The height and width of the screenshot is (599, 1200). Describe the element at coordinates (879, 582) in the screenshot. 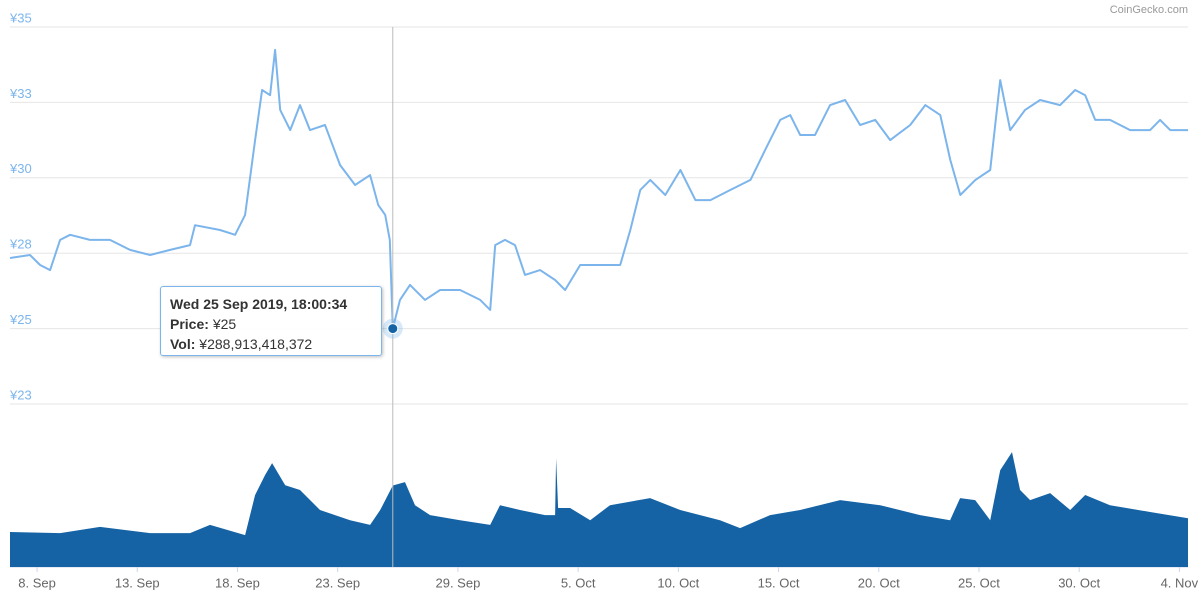

I see `x-tick-label: 20. Oct` at that location.